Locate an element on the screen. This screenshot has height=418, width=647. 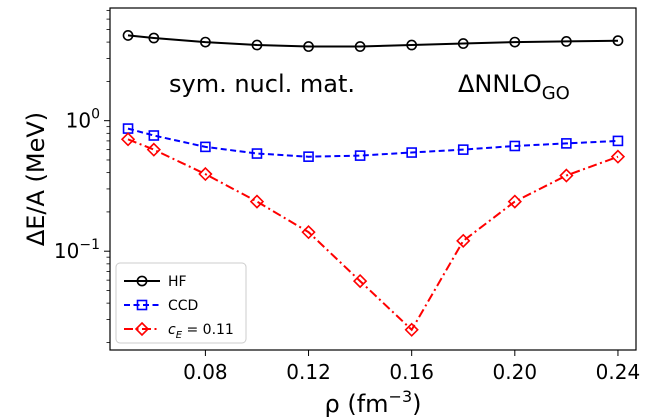
series-ccd is located at coordinates (373, 142).